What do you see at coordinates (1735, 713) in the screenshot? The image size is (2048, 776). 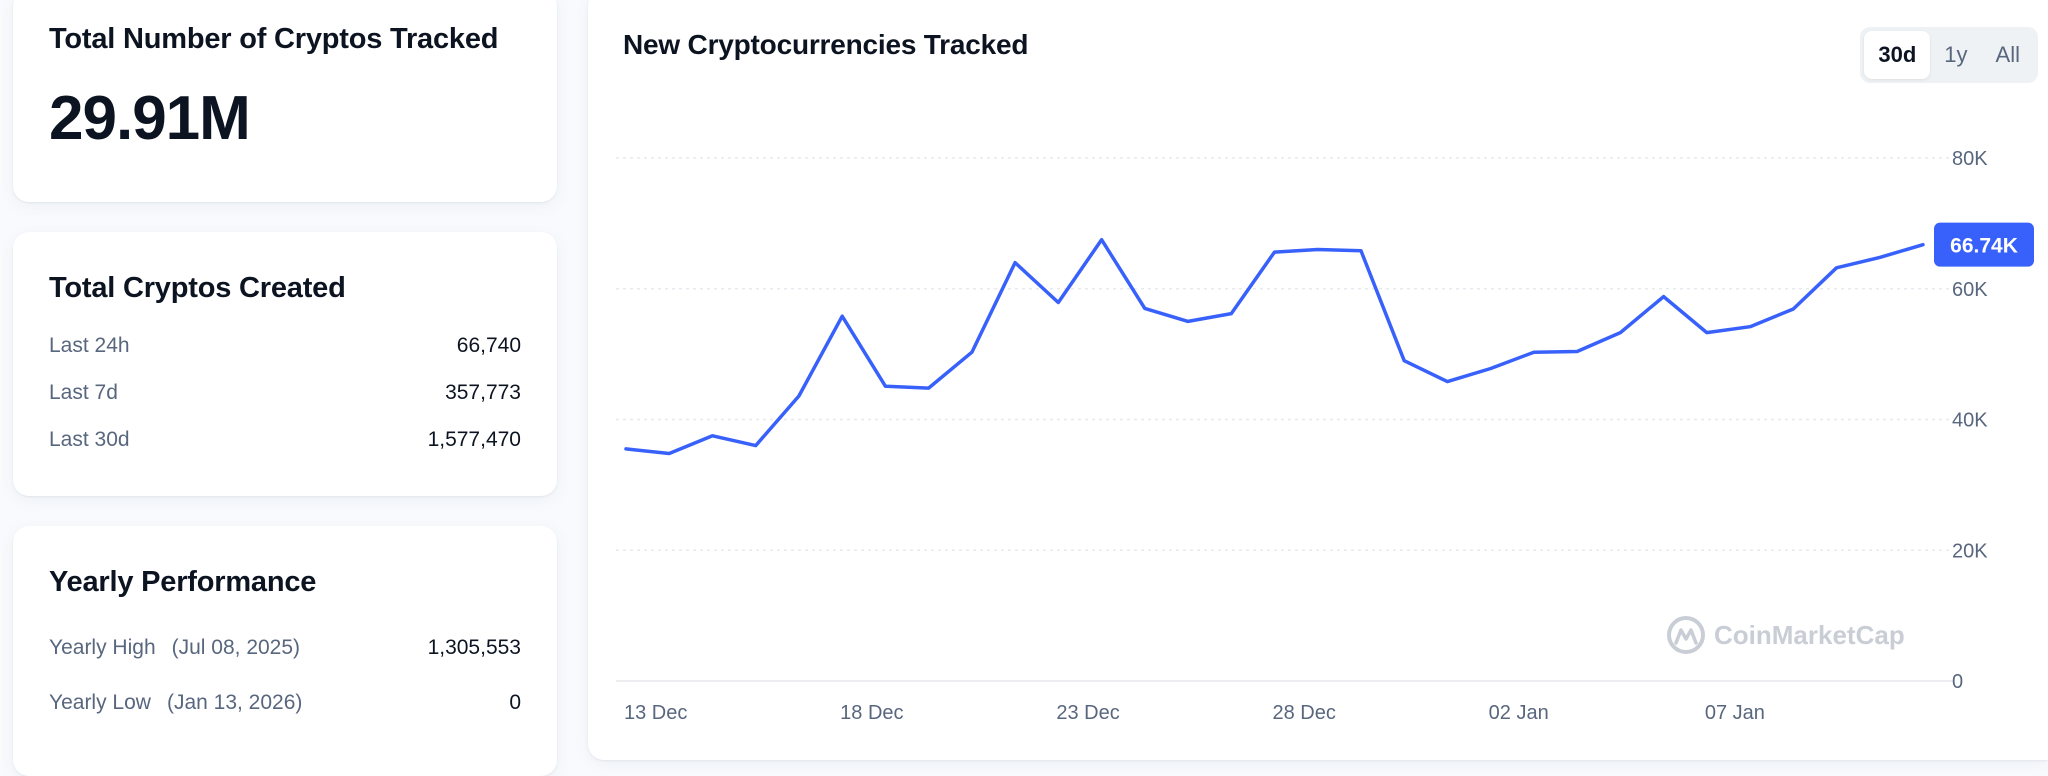 I see `x-tick-label: 07 Jan` at bounding box center [1735, 713].